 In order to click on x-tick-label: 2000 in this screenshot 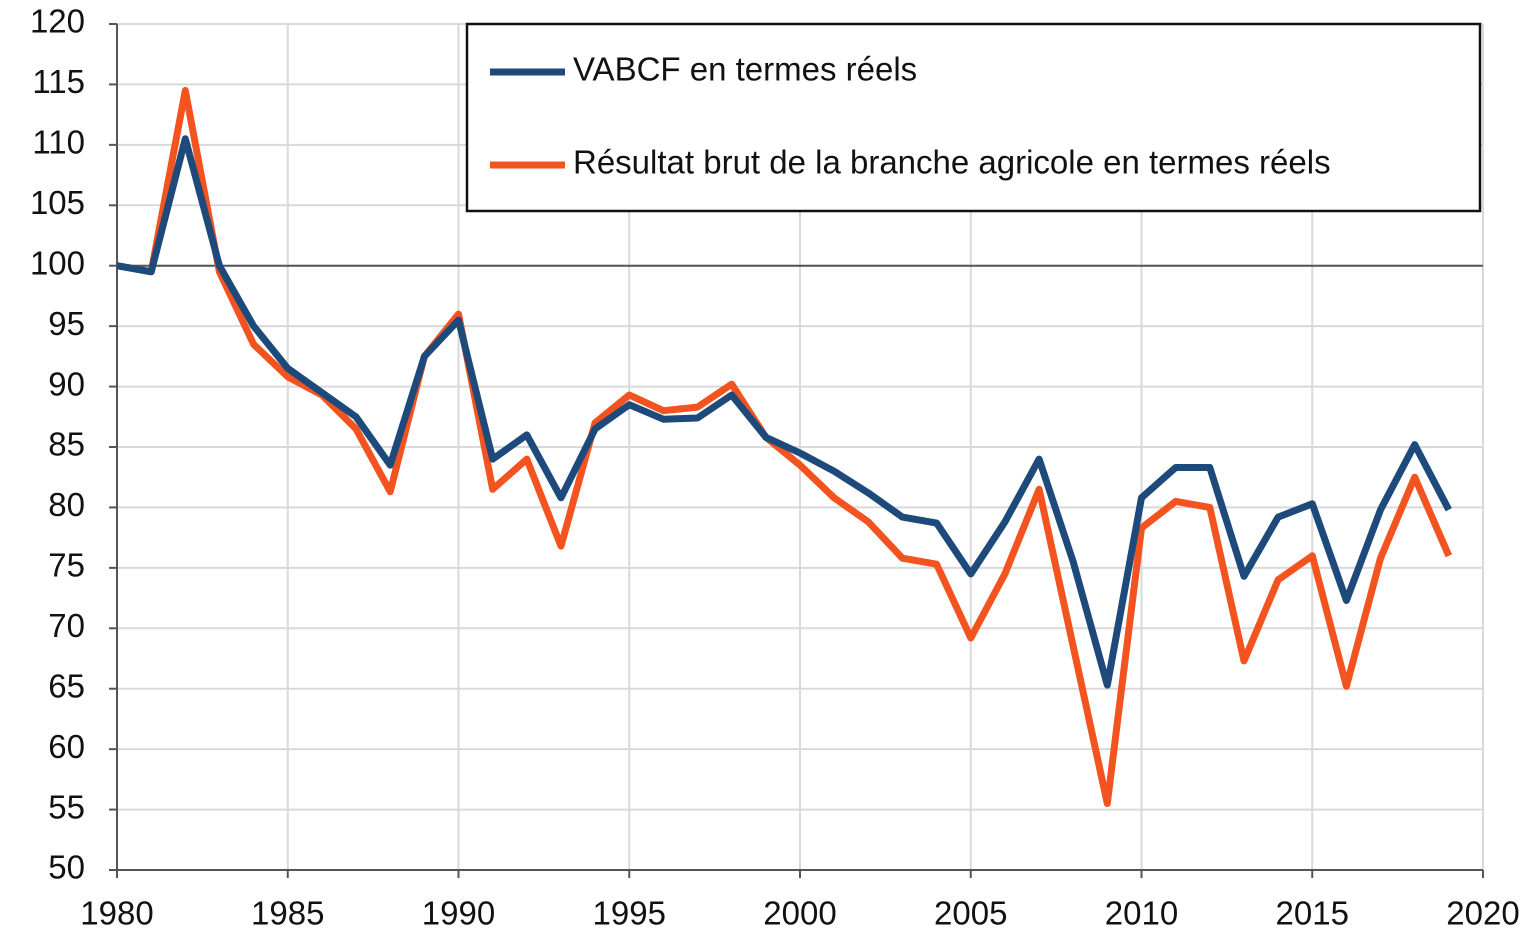, I will do `click(799, 913)`.